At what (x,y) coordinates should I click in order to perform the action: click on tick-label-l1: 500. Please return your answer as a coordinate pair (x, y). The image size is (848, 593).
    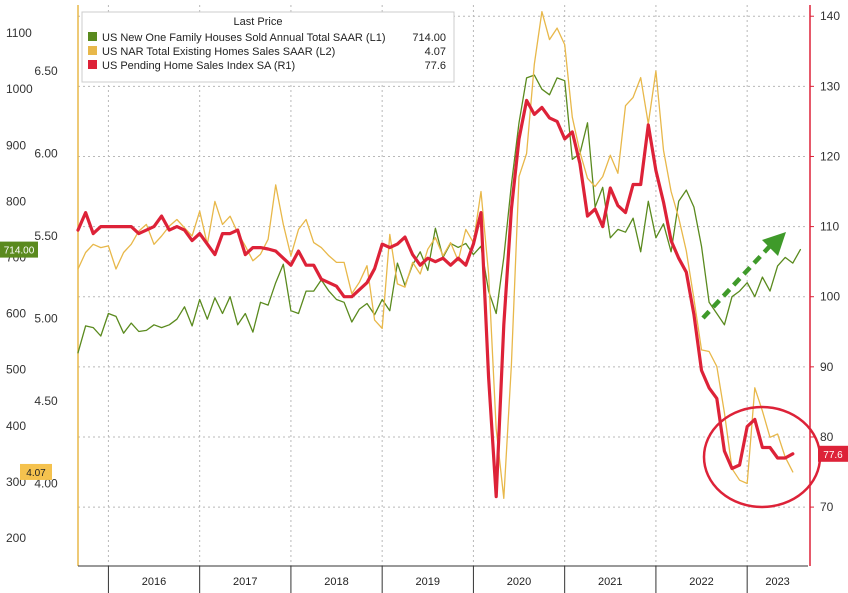
    Looking at the image, I should click on (16, 370).